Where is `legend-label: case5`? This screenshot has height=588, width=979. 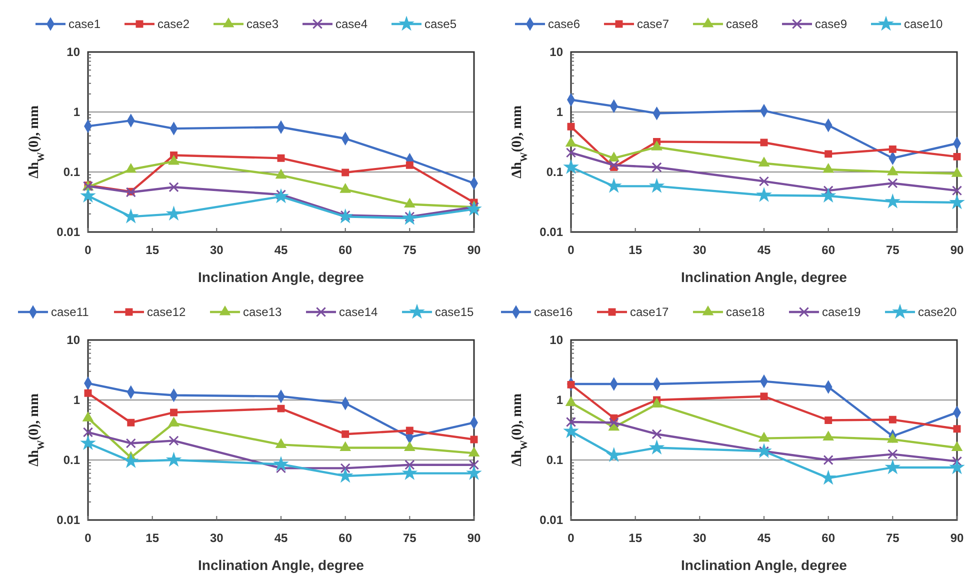 legend-label: case5 is located at coordinates (440, 24).